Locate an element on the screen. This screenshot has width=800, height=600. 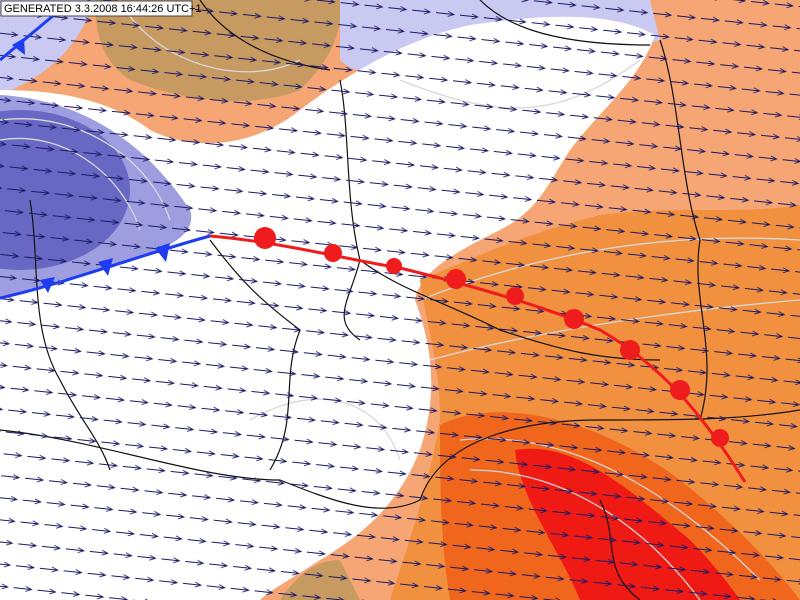
label-box is located at coordinates (96, 8).